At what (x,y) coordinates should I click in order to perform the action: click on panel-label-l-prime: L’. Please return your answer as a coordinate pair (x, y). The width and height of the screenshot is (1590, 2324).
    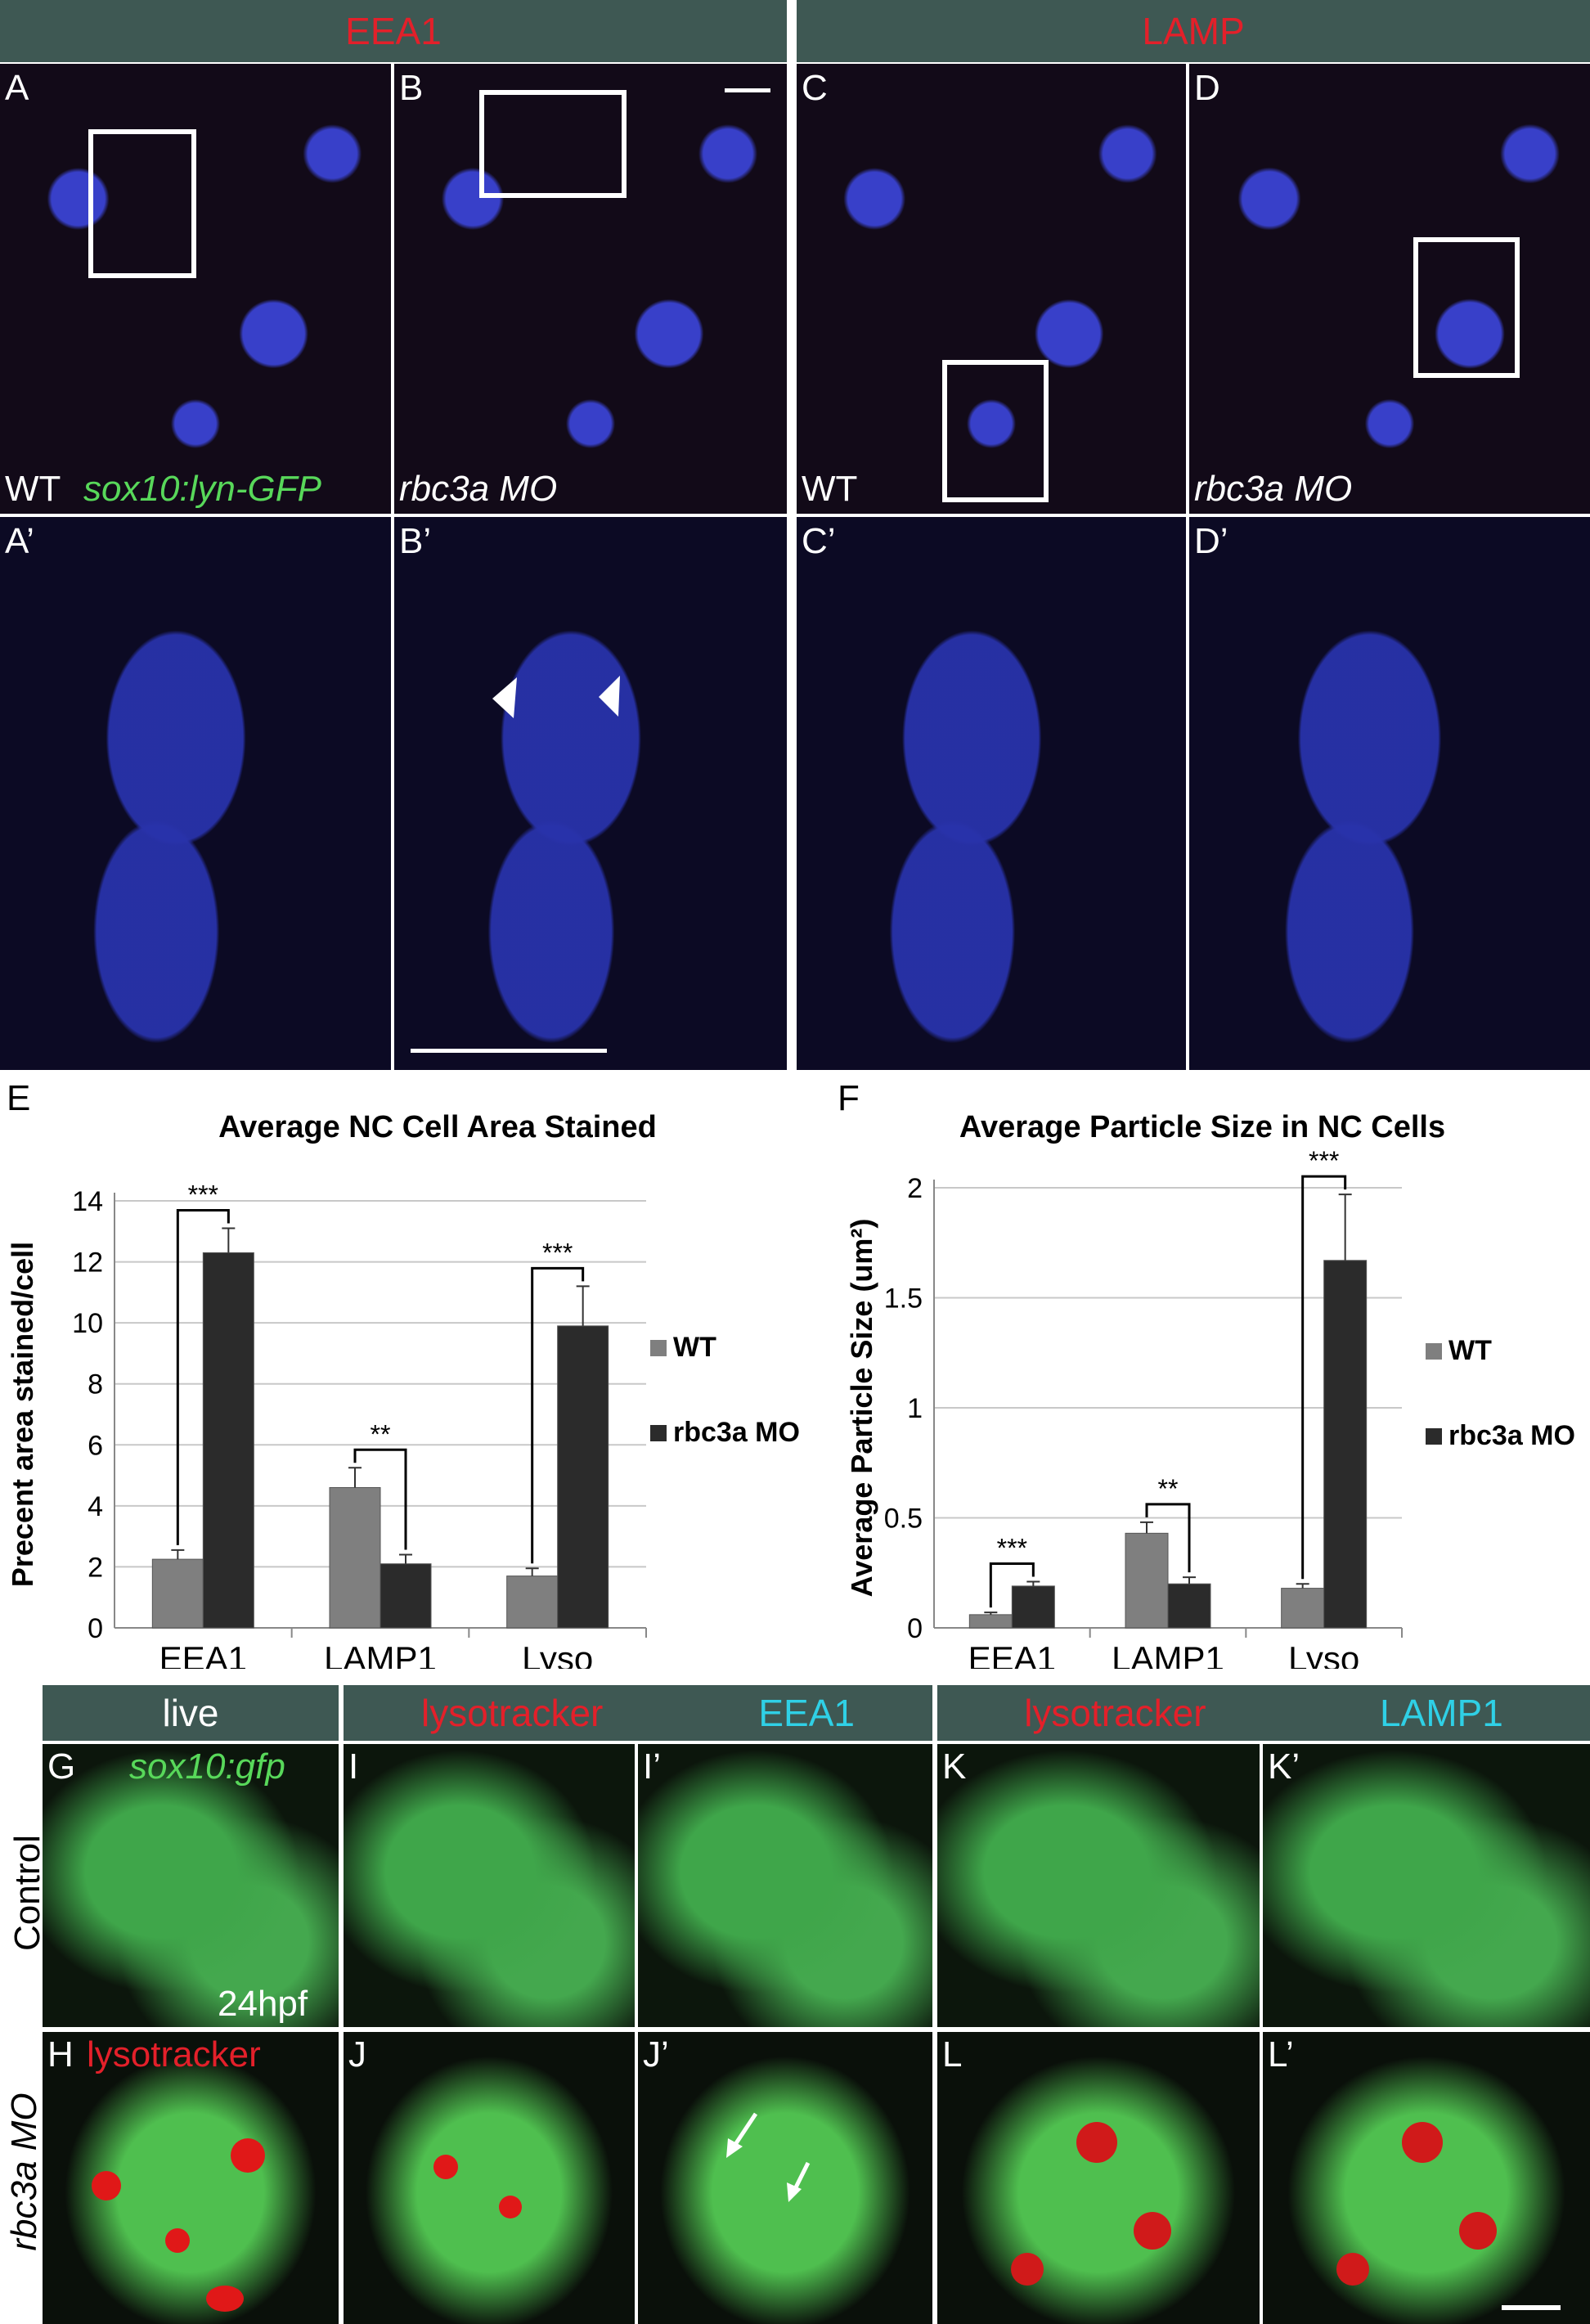
    Looking at the image, I should click on (1281, 2054).